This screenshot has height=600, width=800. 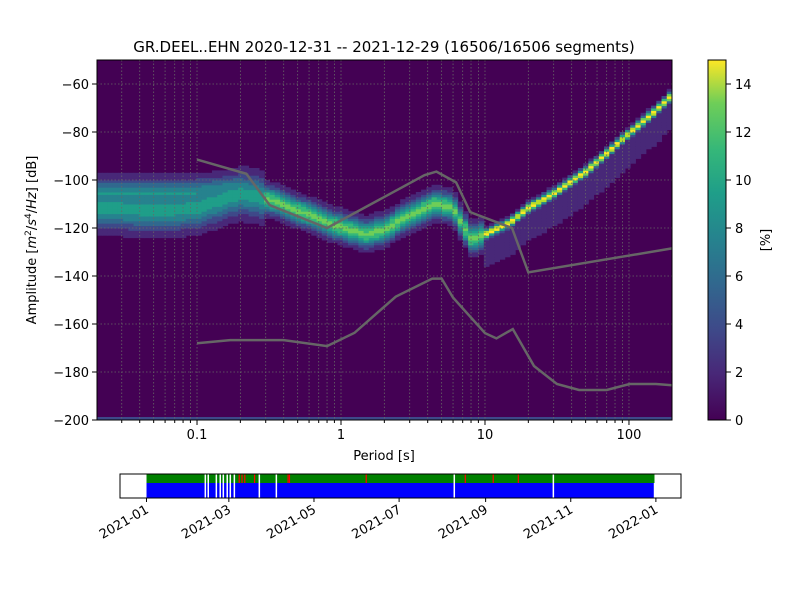 What do you see at coordinates (227, 486) in the screenshot?
I see `gap-marker` at bounding box center [227, 486].